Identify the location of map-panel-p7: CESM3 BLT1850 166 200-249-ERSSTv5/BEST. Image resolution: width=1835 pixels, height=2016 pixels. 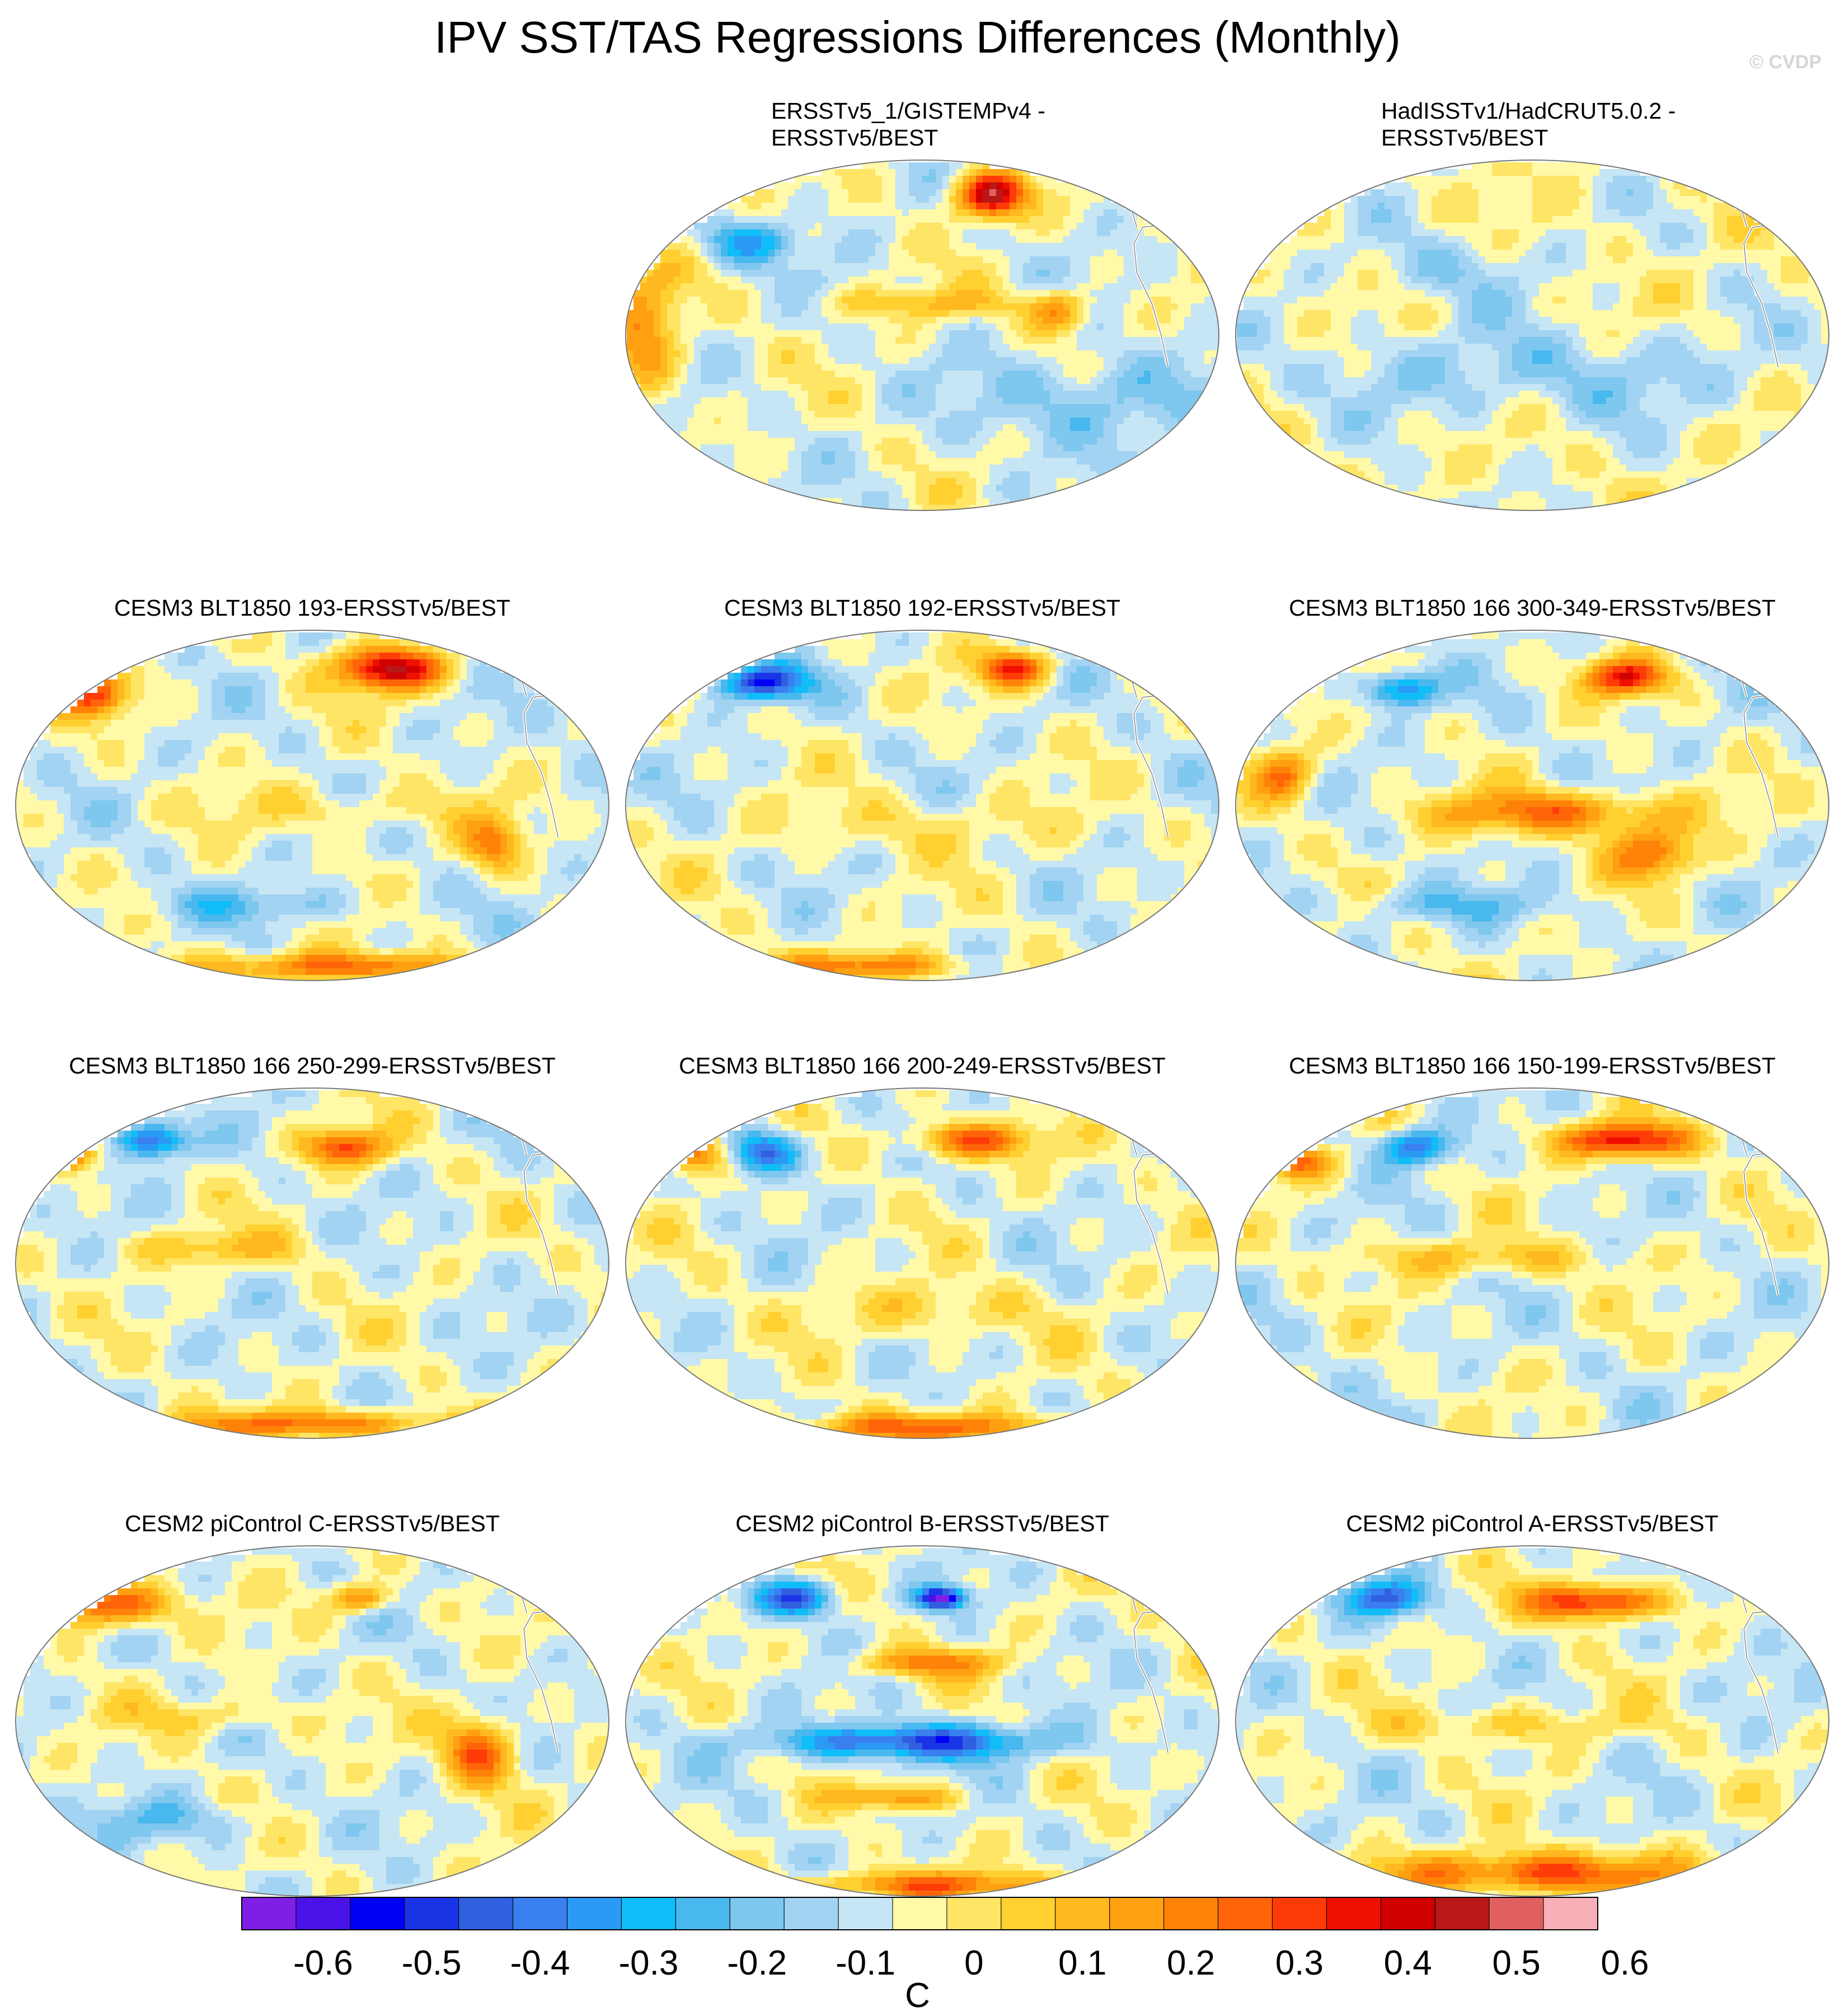
(922, 1230).